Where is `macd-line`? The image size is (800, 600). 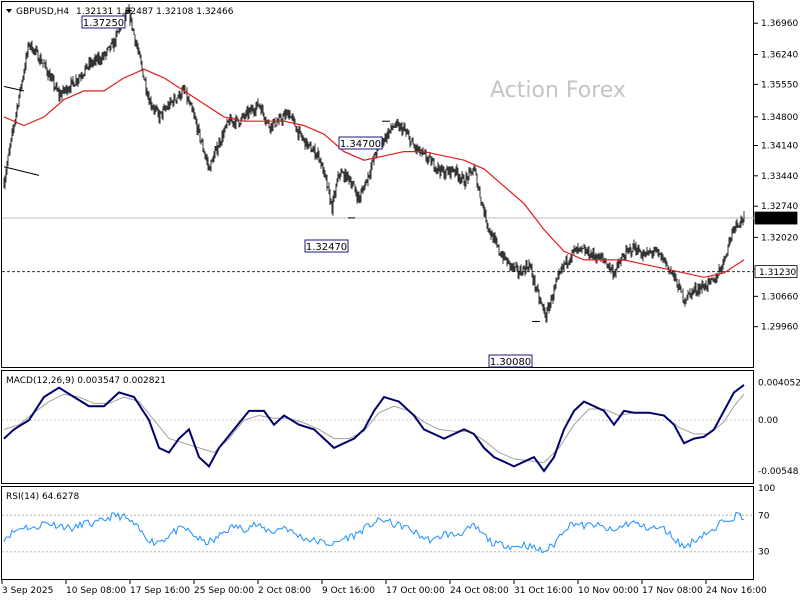 macd-line is located at coordinates (374, 428).